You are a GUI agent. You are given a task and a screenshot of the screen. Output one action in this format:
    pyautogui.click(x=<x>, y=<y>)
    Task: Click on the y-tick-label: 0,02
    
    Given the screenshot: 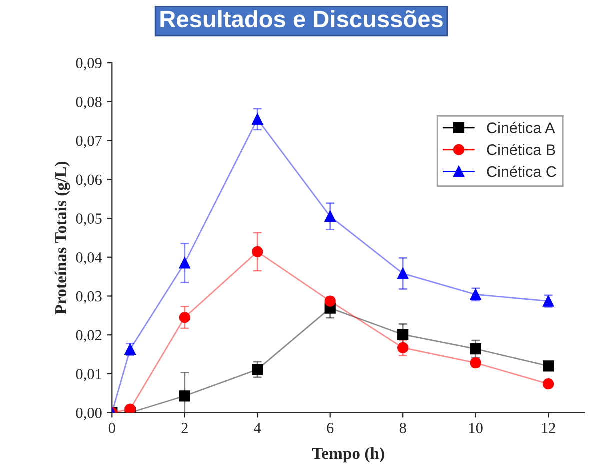 What is the action you would take?
    pyautogui.click(x=89, y=336)
    